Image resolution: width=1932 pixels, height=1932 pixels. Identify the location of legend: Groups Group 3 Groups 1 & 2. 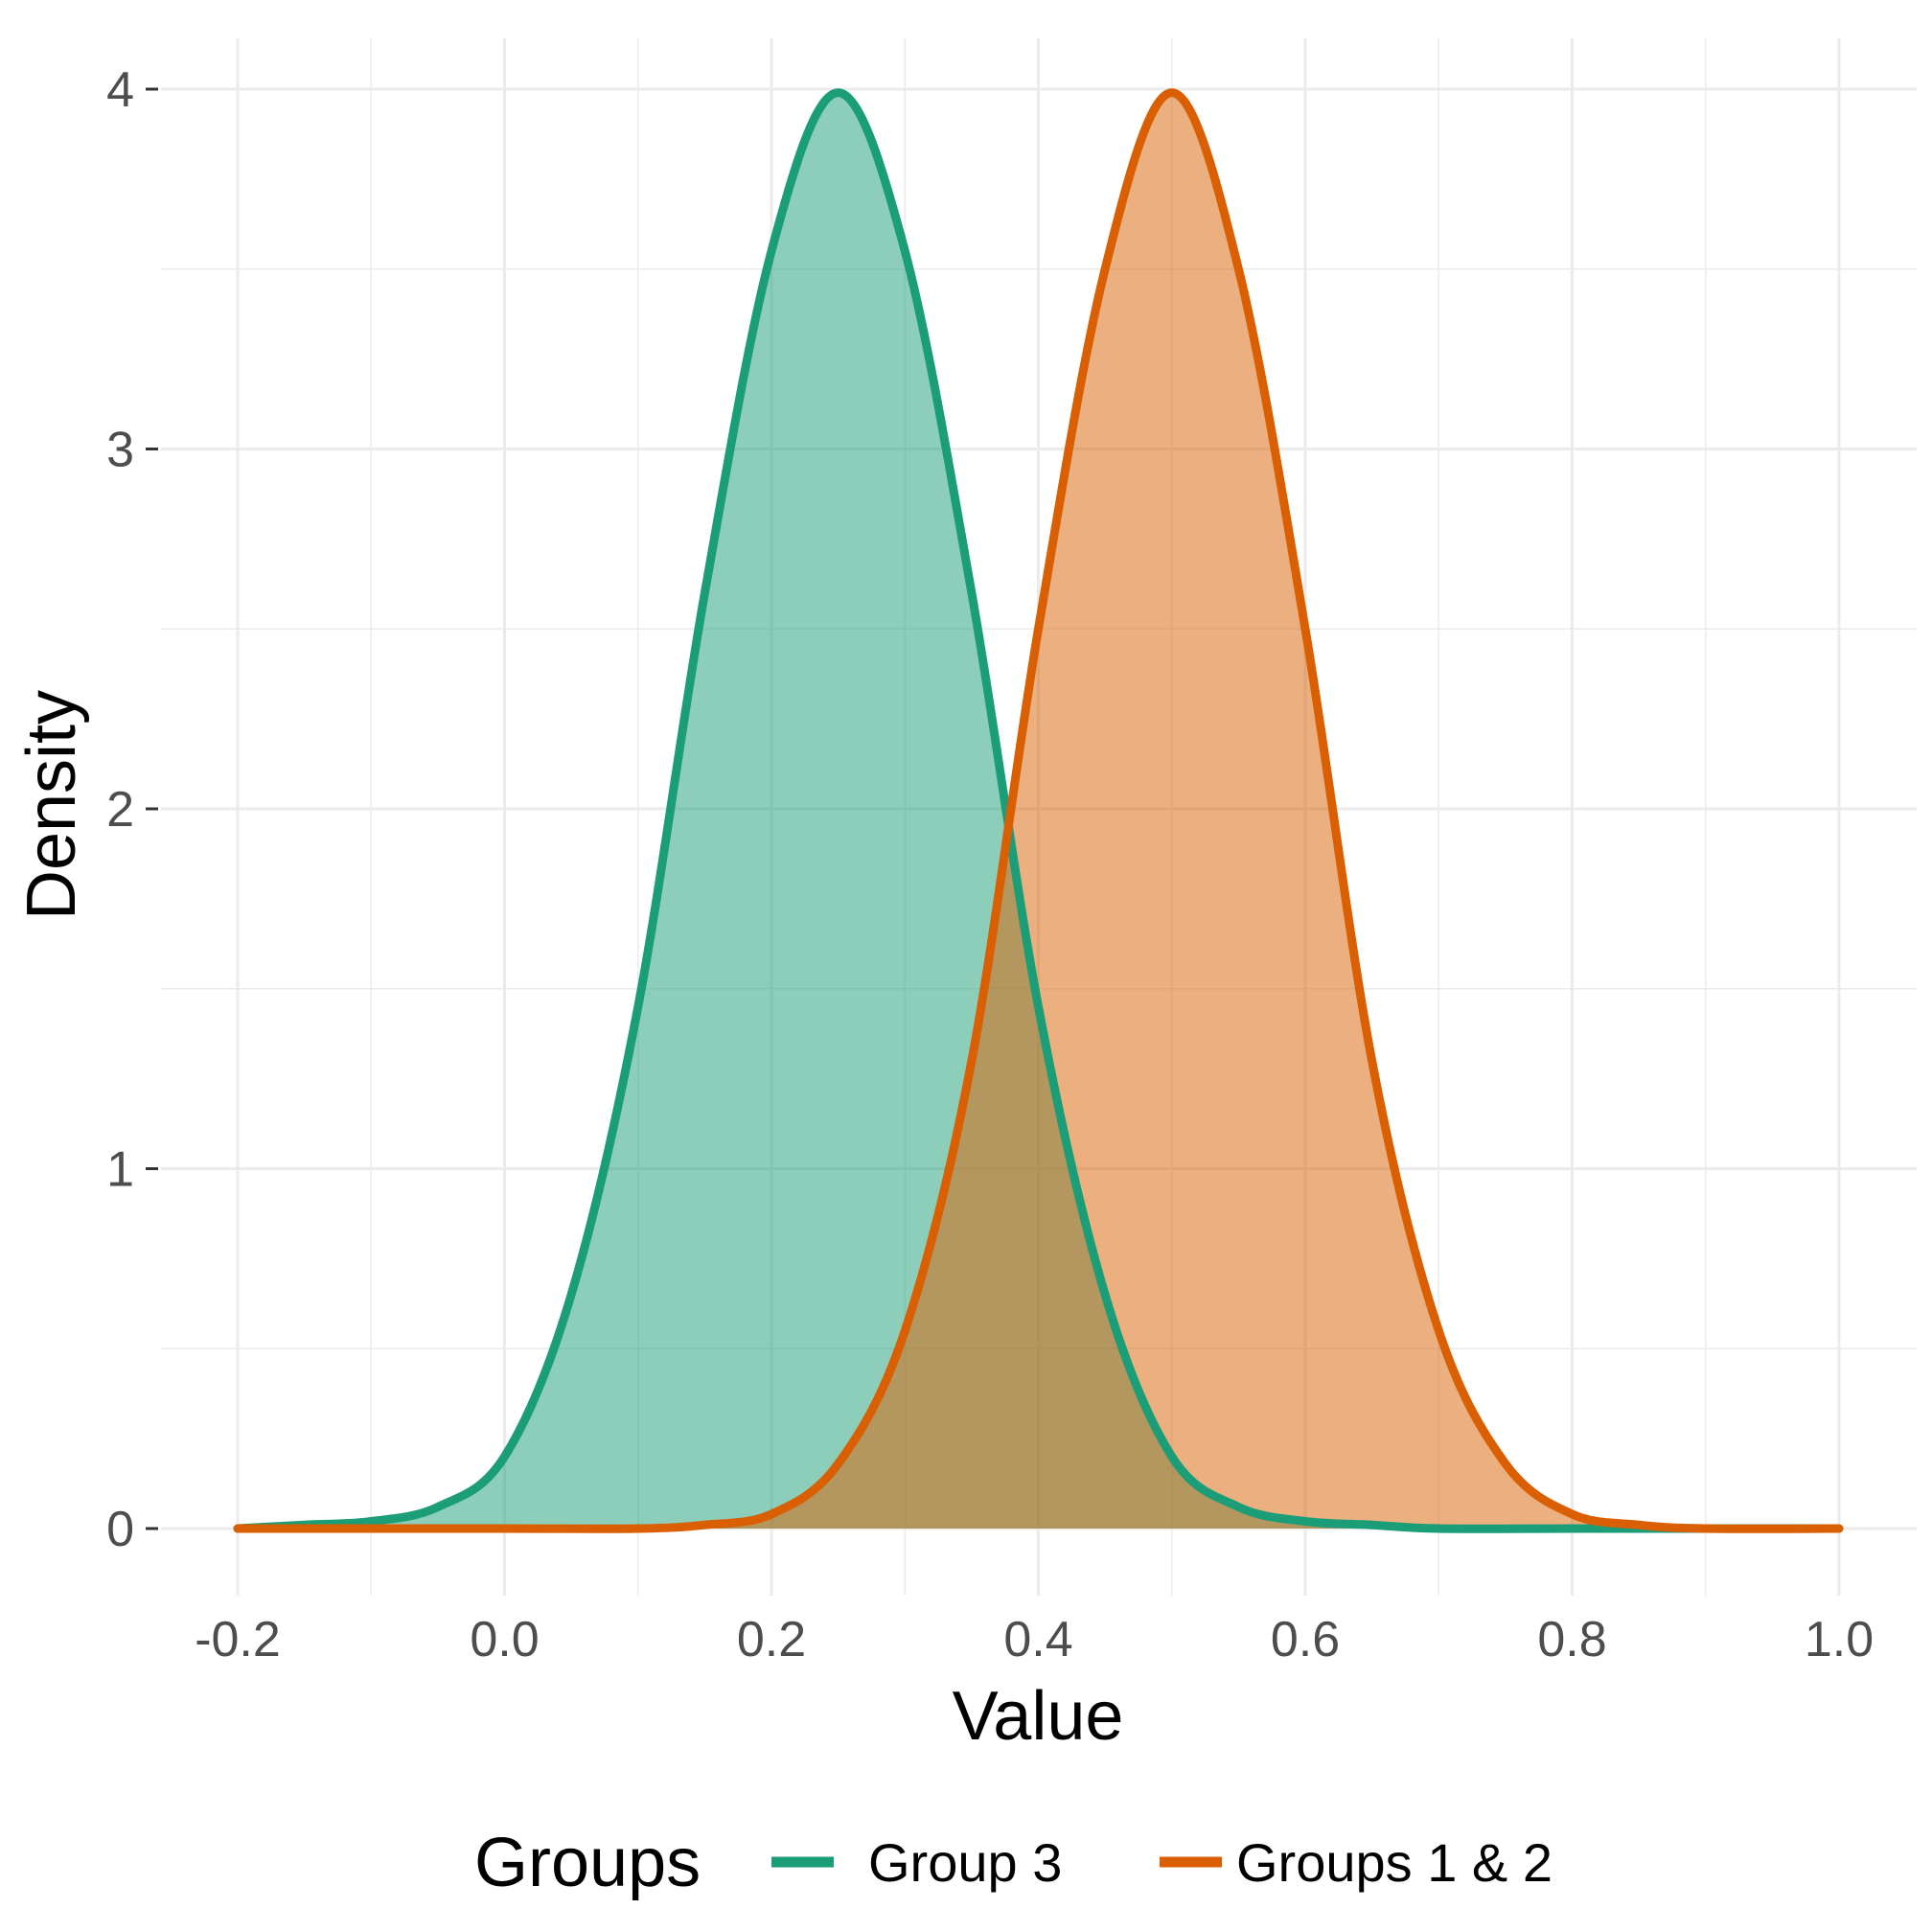
(1013, 1863).